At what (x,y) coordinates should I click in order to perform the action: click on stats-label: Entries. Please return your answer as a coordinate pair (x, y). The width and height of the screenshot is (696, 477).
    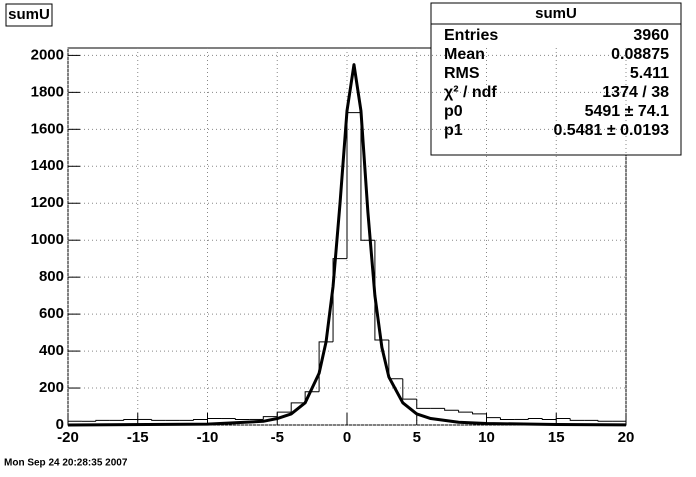
    Looking at the image, I should click on (471, 35).